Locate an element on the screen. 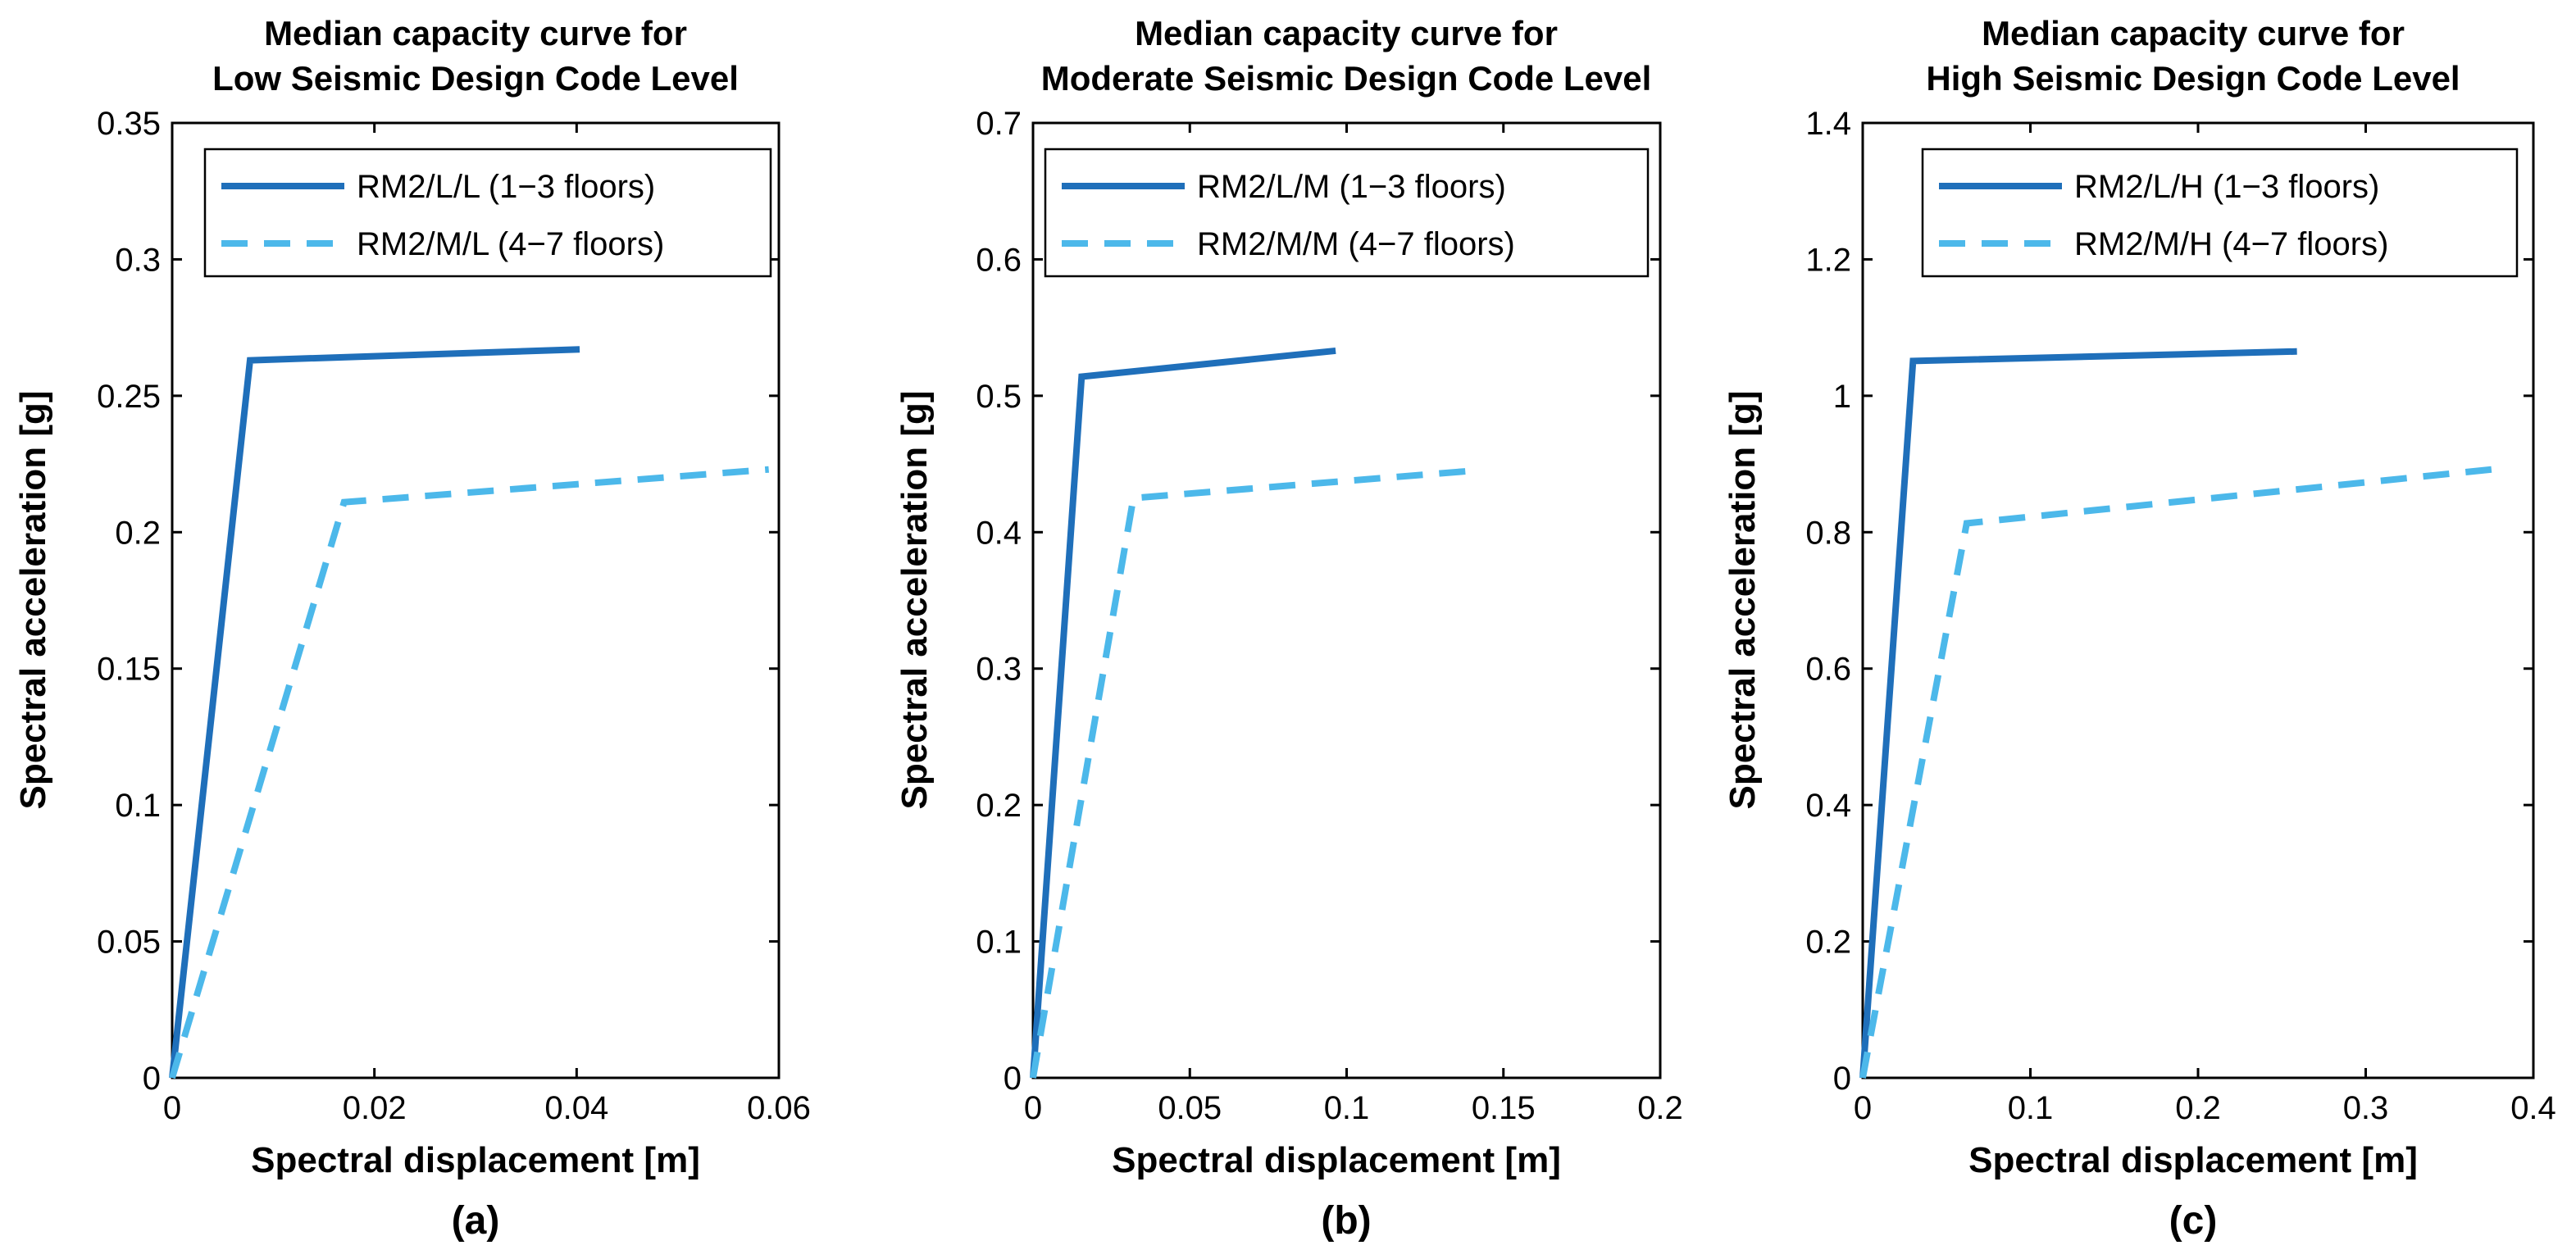  panel-label: (b) is located at coordinates (1346, 1221).